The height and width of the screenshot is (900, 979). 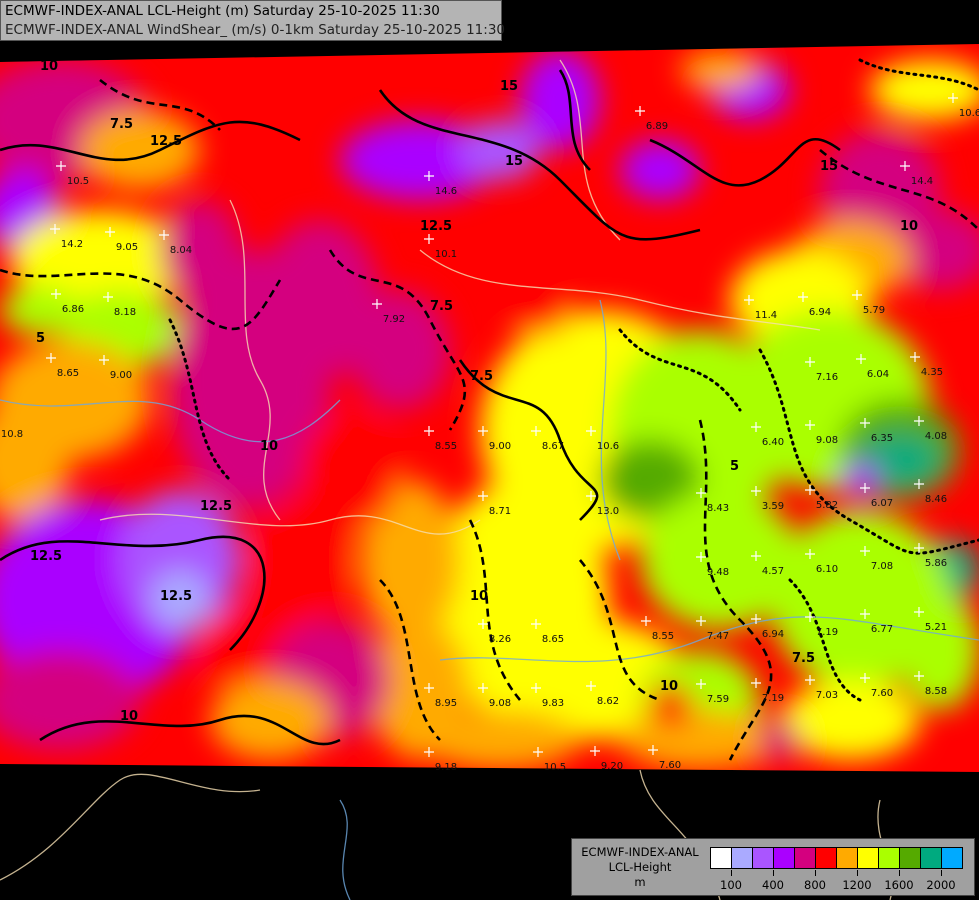 I want to click on station-value: 9.00, so click(x=500, y=446).